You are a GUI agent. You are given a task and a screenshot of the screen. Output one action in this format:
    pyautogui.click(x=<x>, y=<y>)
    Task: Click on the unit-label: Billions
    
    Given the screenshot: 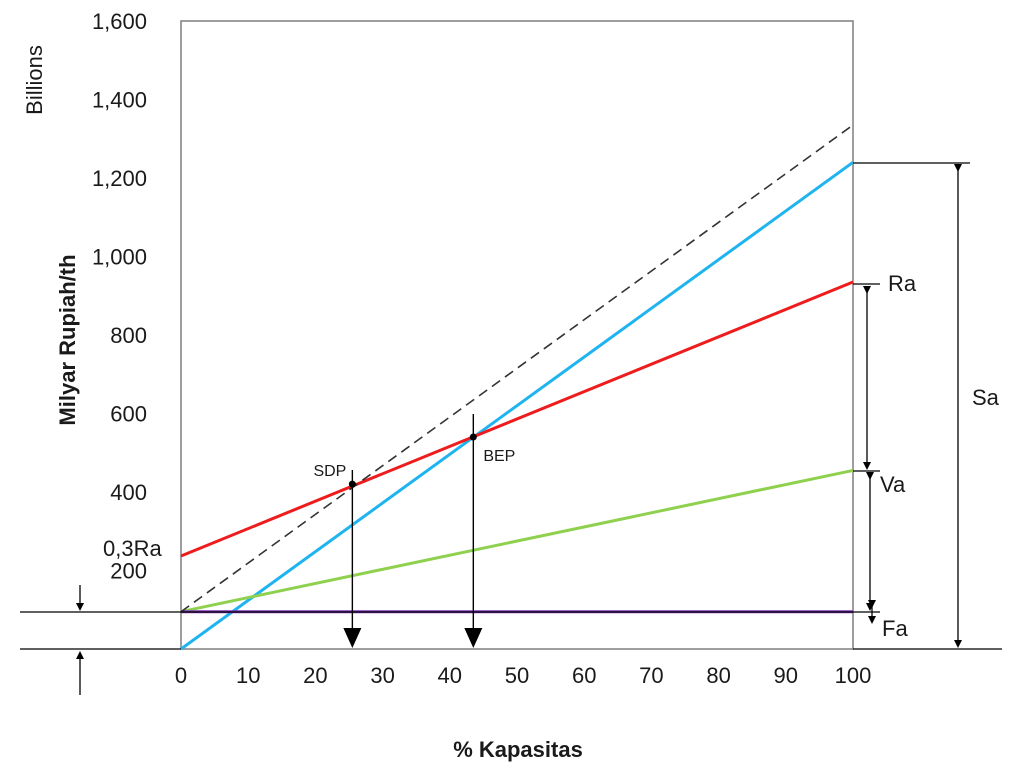 What is the action you would take?
    pyautogui.click(x=34, y=80)
    